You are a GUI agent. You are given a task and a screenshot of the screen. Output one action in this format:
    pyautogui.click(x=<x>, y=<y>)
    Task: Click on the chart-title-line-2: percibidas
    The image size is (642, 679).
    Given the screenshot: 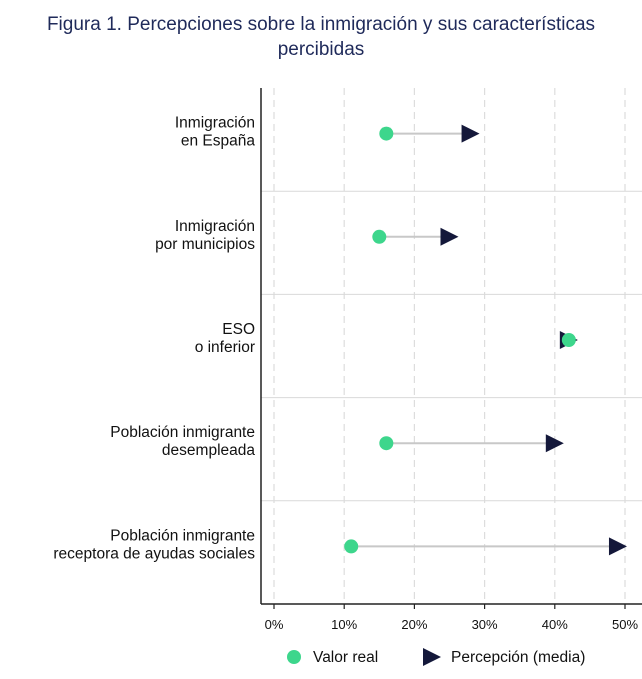 What is the action you would take?
    pyautogui.click(x=321, y=49)
    